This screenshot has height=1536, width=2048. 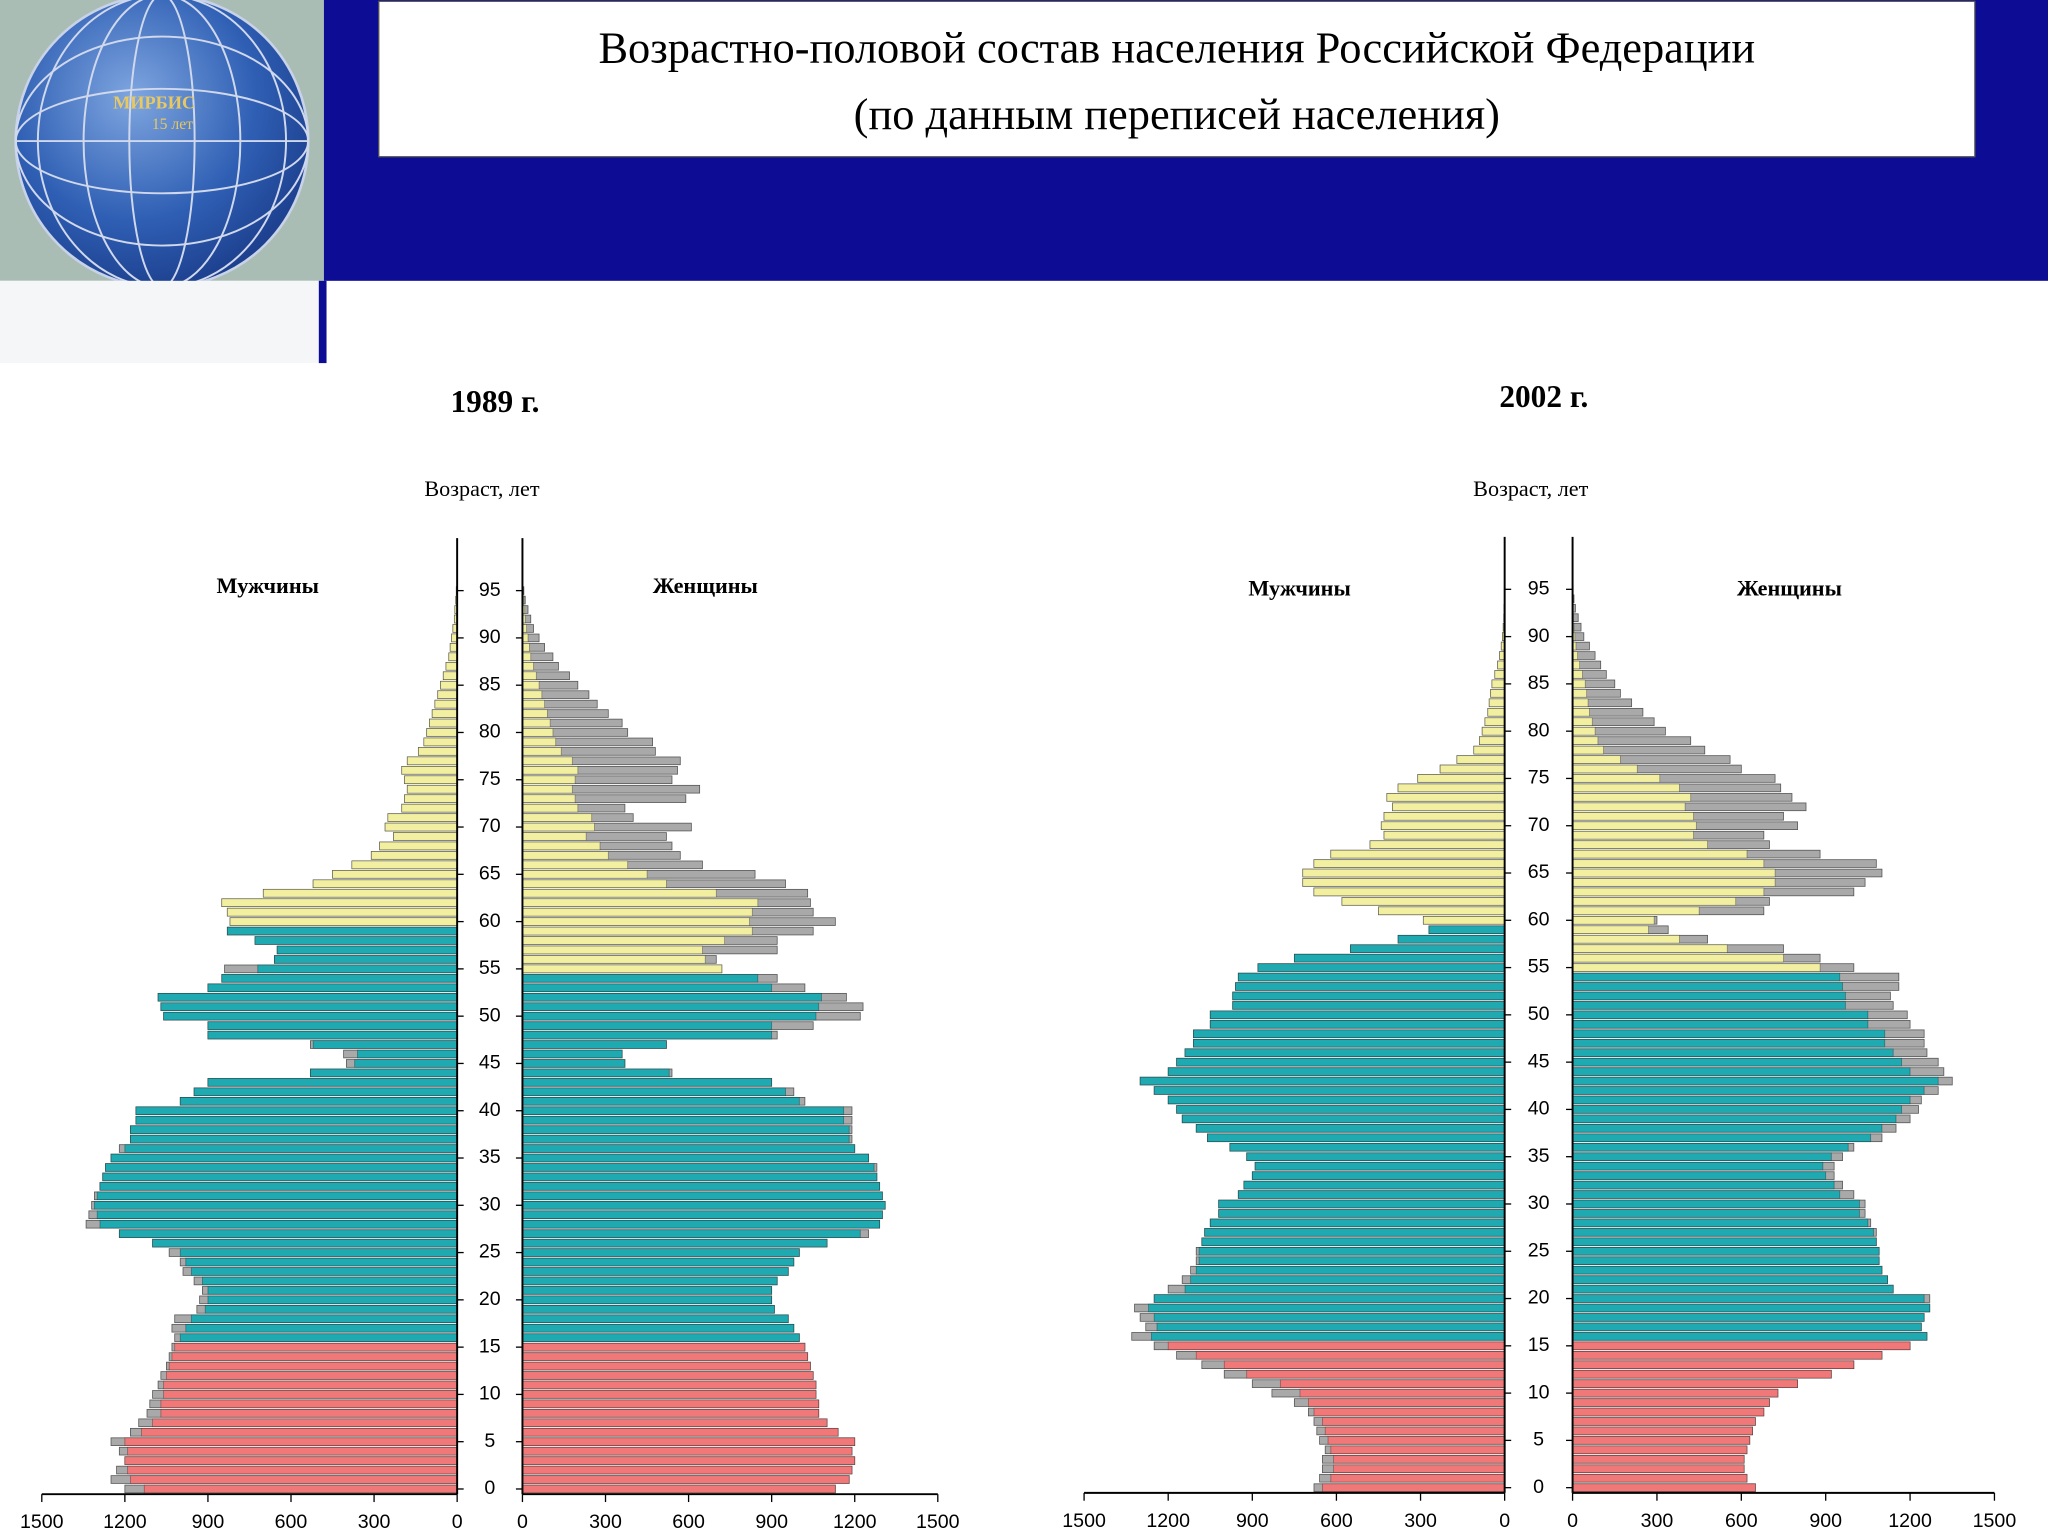 I want to click on legend-entry: Мужчины, so click(x=268, y=585).